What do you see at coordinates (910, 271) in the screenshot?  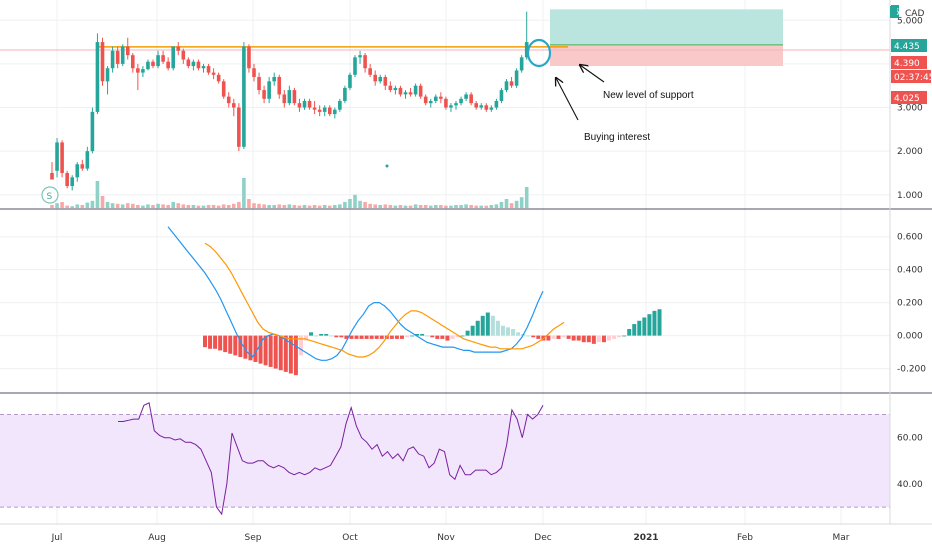 I see `macd-tick-3: 0.400` at bounding box center [910, 271].